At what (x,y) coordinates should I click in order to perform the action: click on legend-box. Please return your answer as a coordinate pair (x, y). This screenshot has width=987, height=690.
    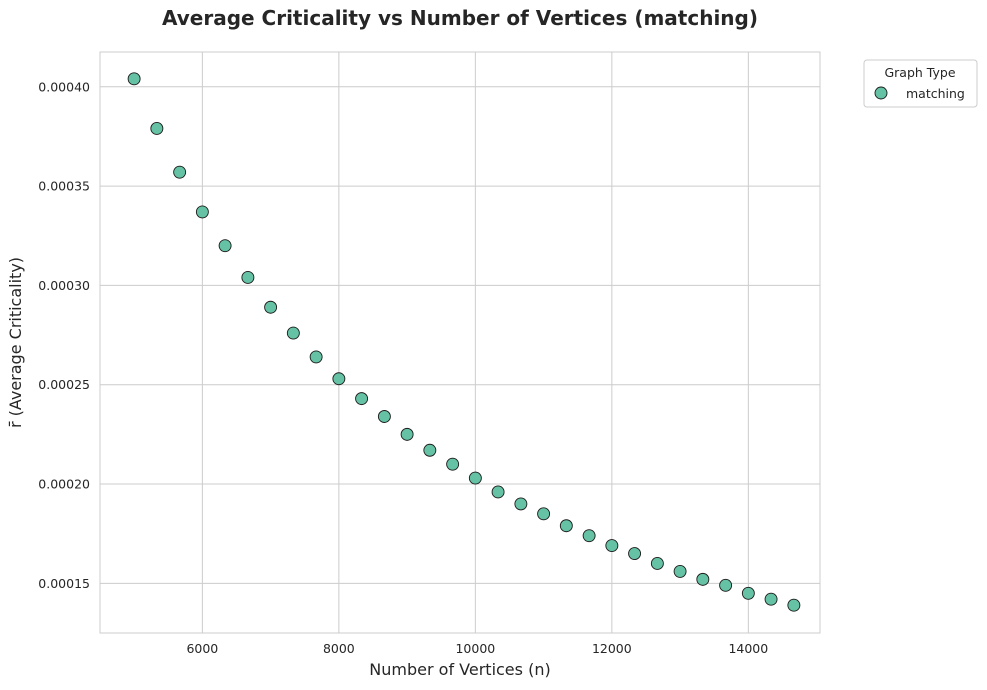
    Looking at the image, I should click on (920, 83).